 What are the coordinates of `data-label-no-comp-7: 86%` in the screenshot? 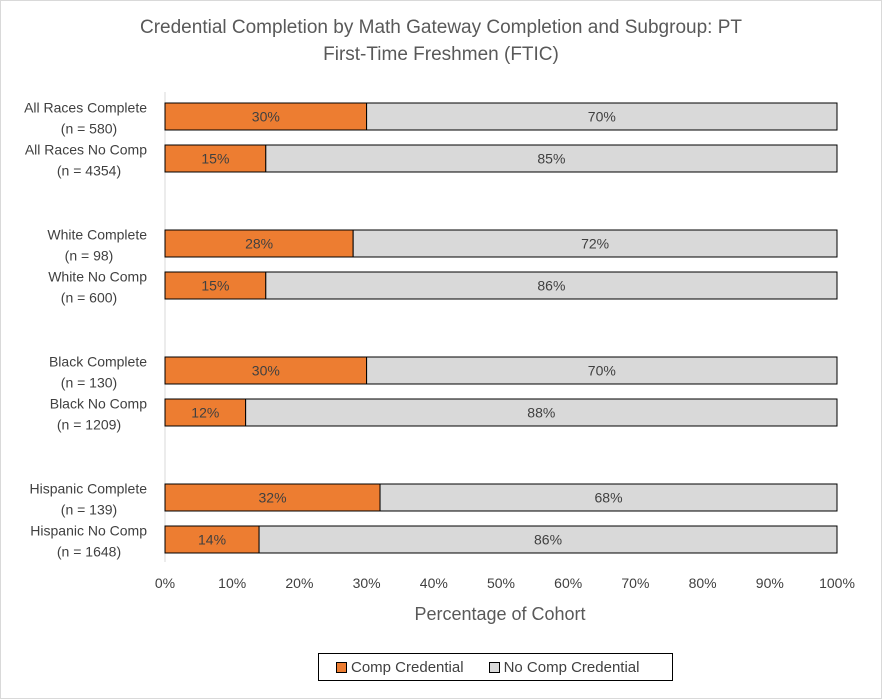 It's located at (548, 540).